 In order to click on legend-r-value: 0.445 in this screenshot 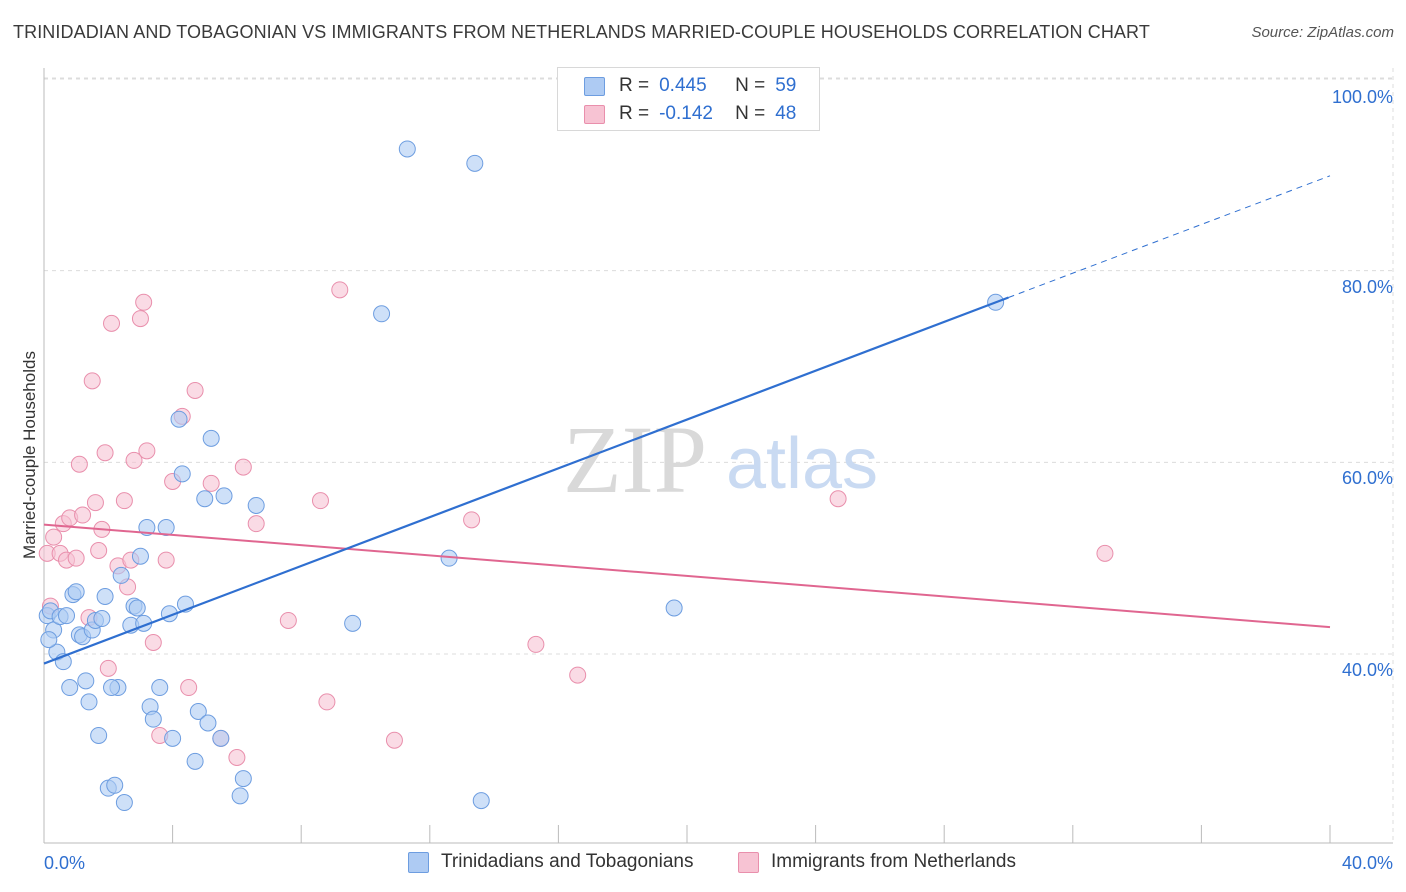, I will do `click(683, 85)`.